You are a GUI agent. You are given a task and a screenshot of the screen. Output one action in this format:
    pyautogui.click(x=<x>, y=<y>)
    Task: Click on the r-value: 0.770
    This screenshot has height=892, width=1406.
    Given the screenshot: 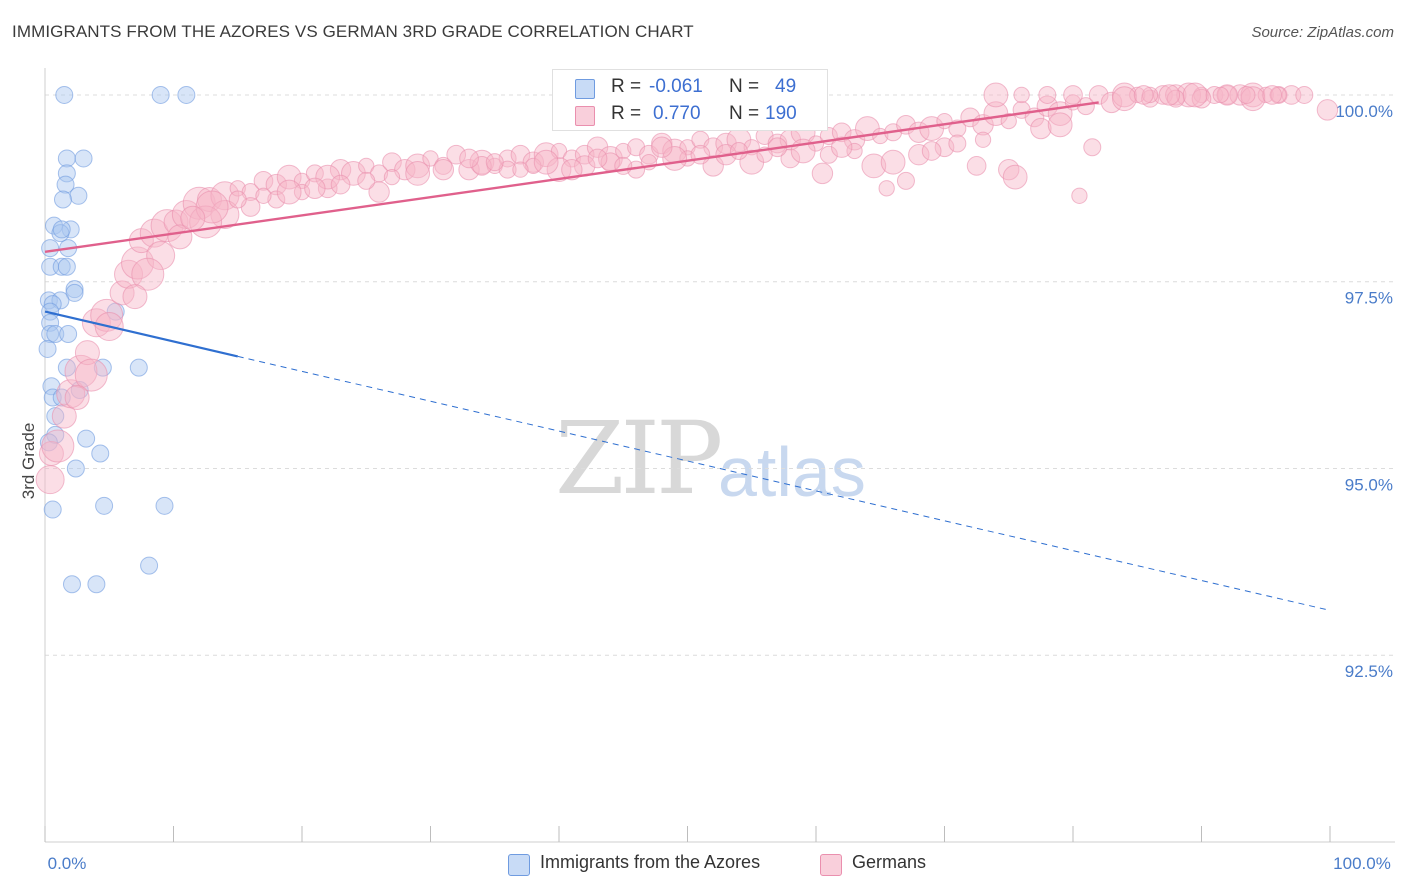 What is the action you would take?
    pyautogui.click(x=677, y=113)
    